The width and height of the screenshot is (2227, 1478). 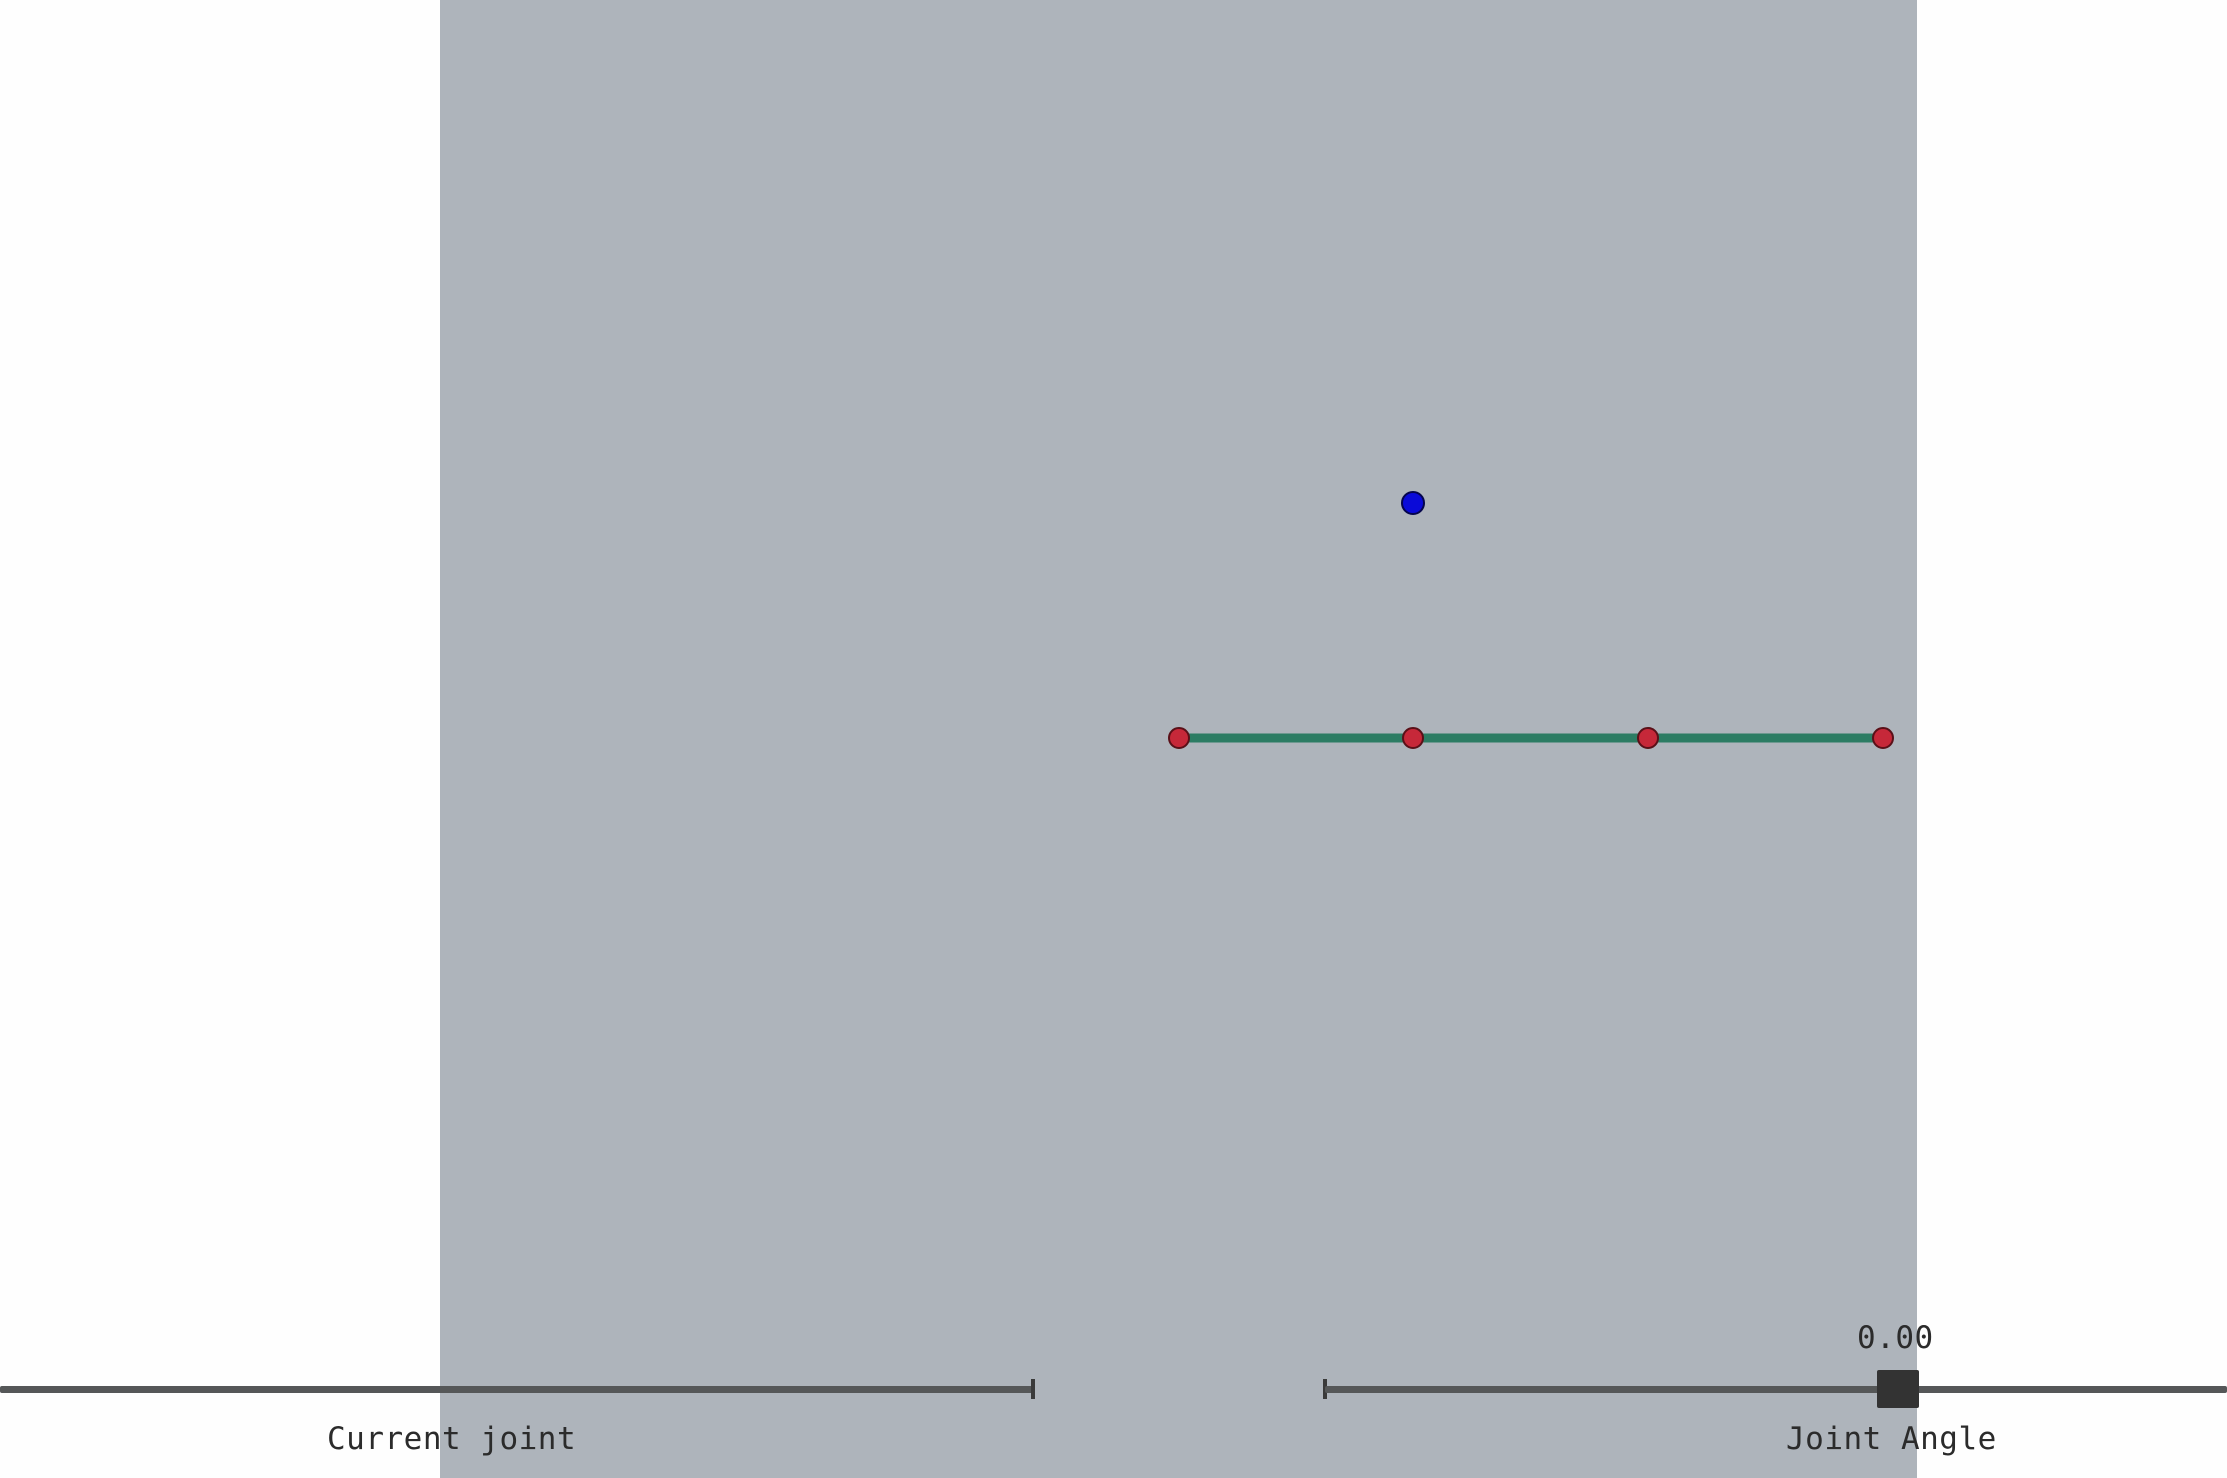 I want to click on target-point, so click(x=1413, y=503).